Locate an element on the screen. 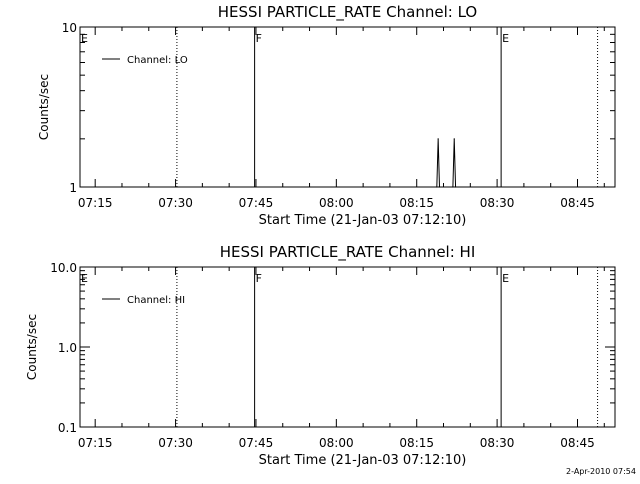  legend-label: Channel: HI is located at coordinates (156, 300).